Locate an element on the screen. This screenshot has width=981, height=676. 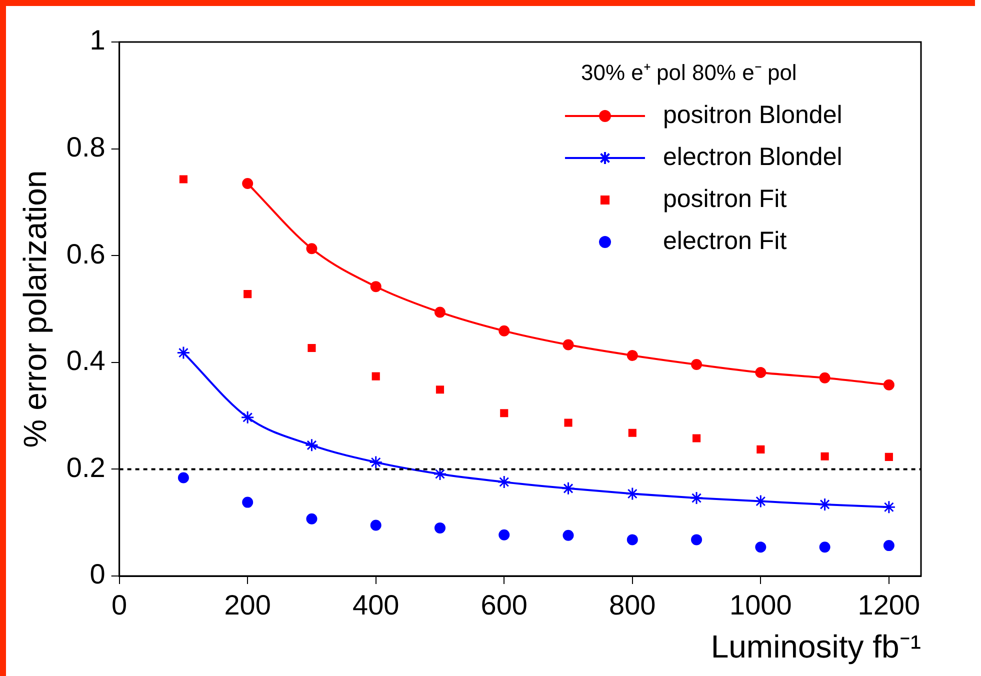
x-tick-label: 600 is located at coordinates (504, 605).